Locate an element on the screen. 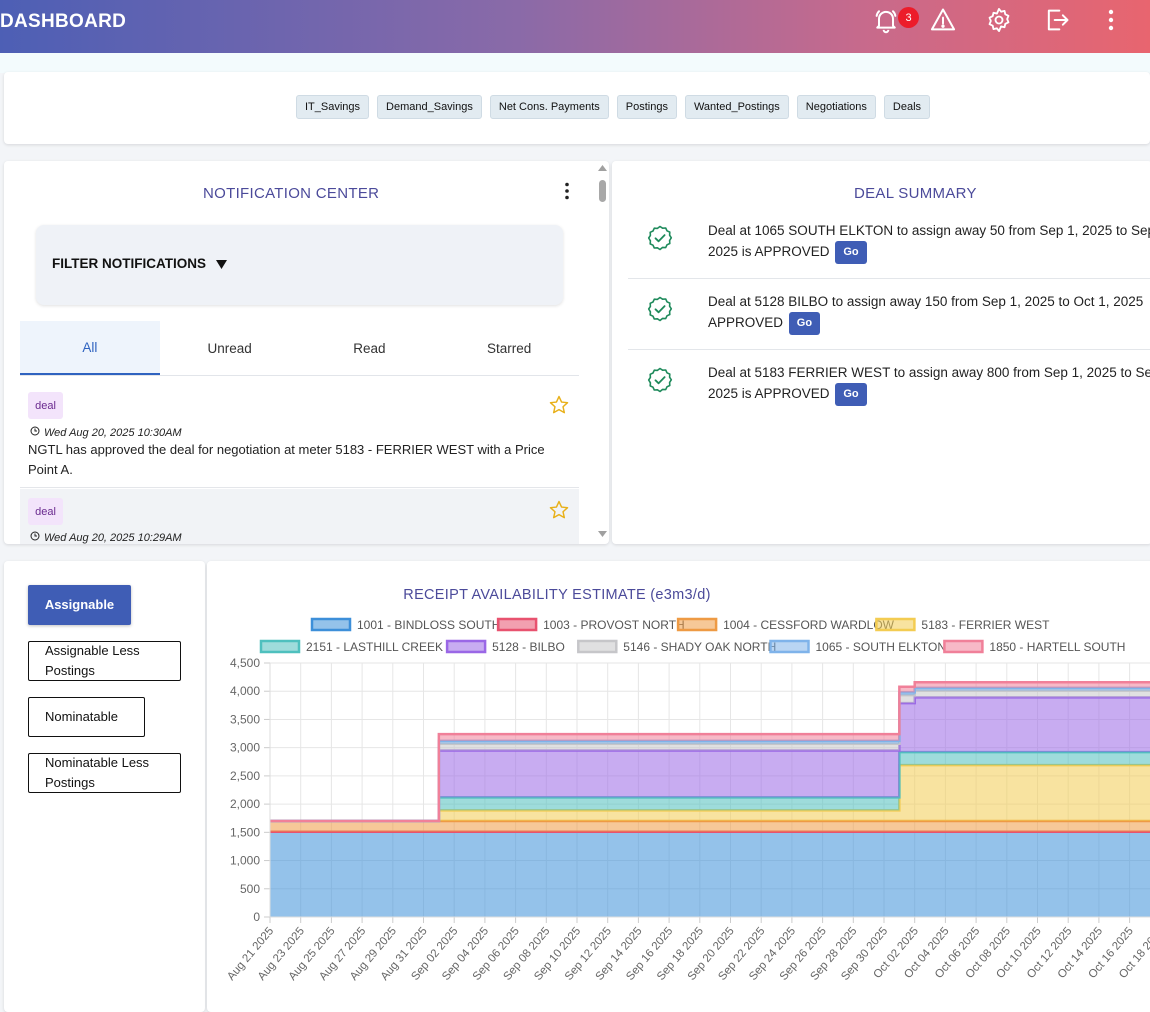 The width and height of the screenshot is (1150, 1012). tag-wanted-postings: Wanted_Postings is located at coordinates (736, 107).